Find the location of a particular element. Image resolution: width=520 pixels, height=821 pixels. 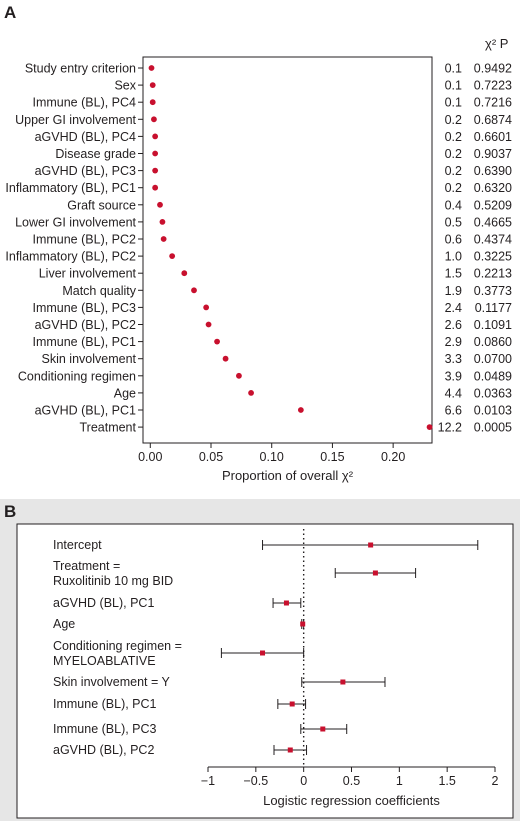

chi2-value: 2.9 is located at coordinates (453, 342).